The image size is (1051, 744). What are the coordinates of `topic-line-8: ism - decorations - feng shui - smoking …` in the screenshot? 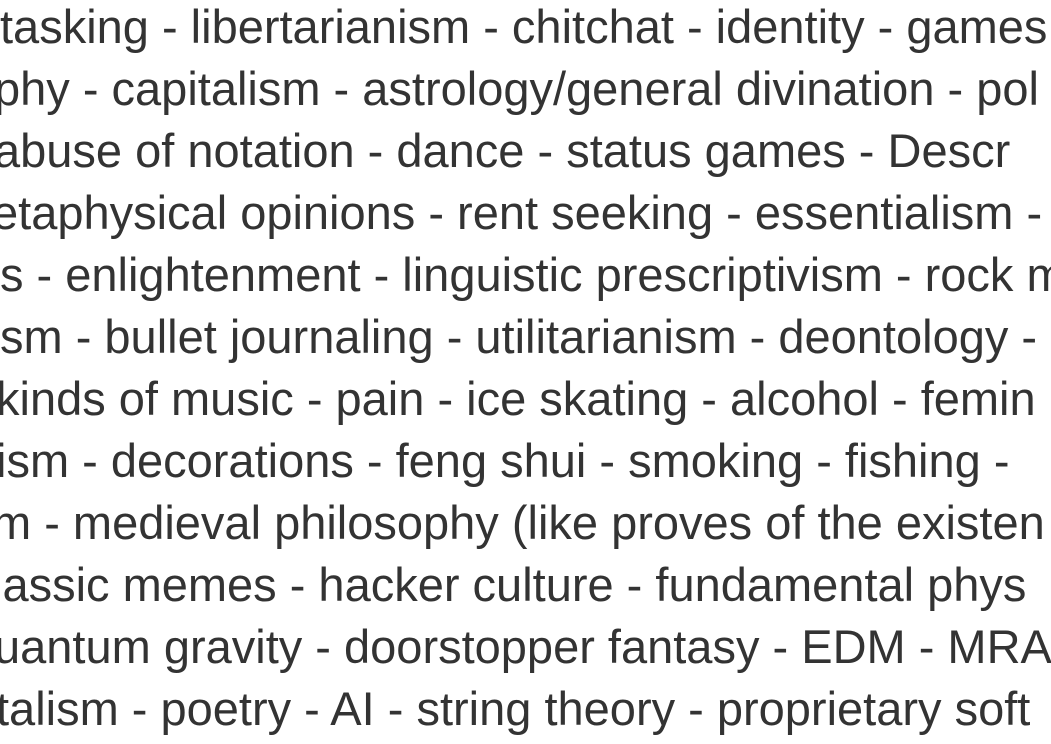 It's located at (505, 460).